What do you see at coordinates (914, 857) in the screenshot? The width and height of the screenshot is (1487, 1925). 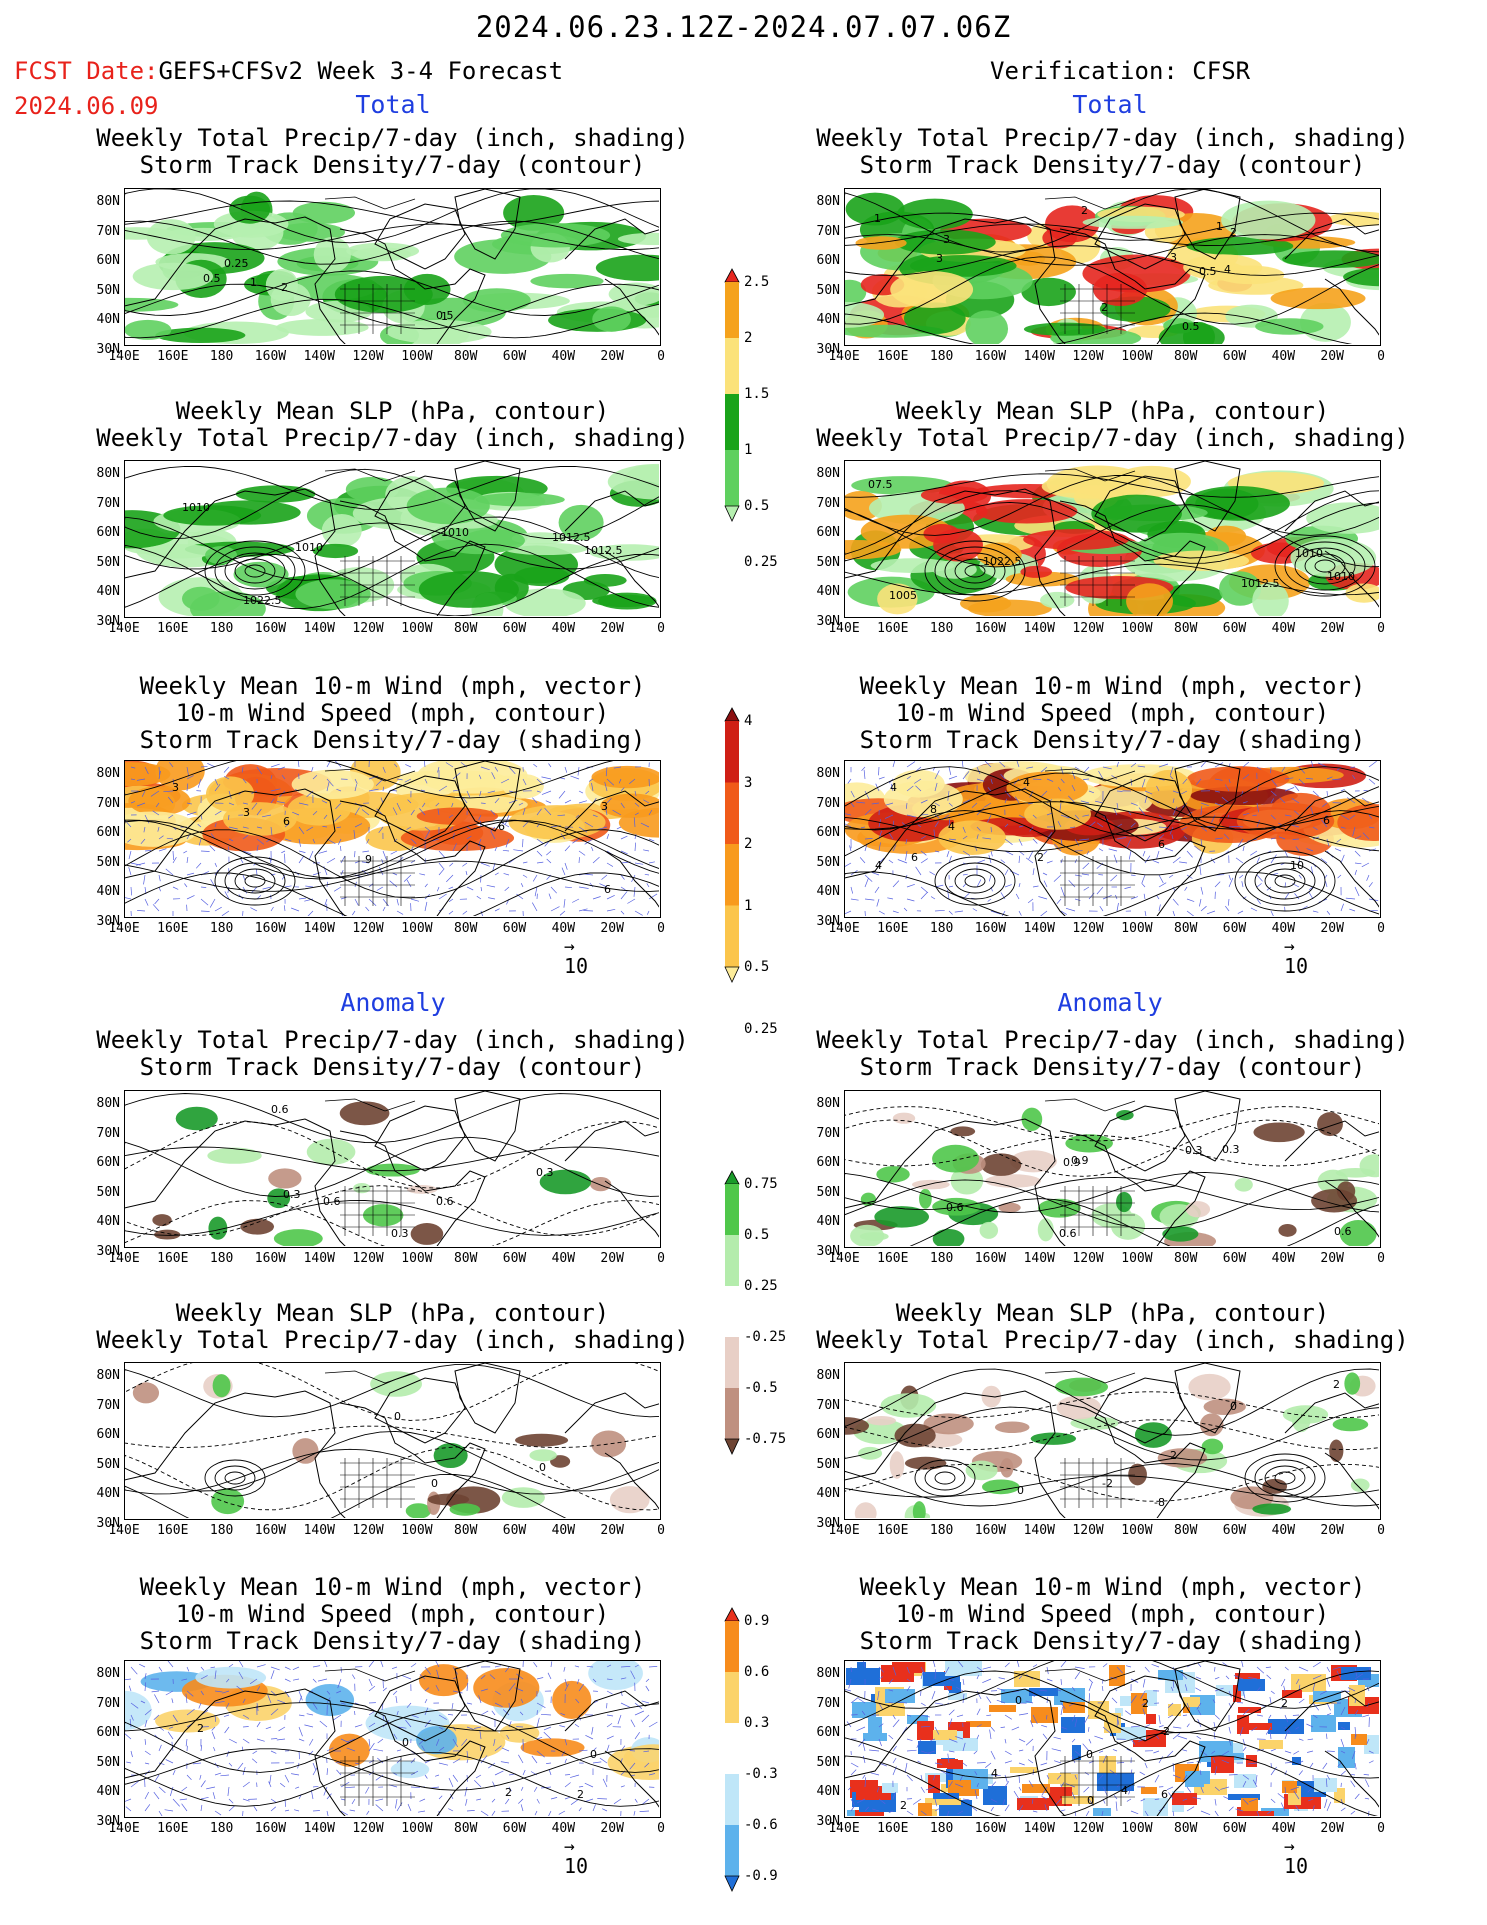 I see `panel-6-contour-label: 6` at bounding box center [914, 857].